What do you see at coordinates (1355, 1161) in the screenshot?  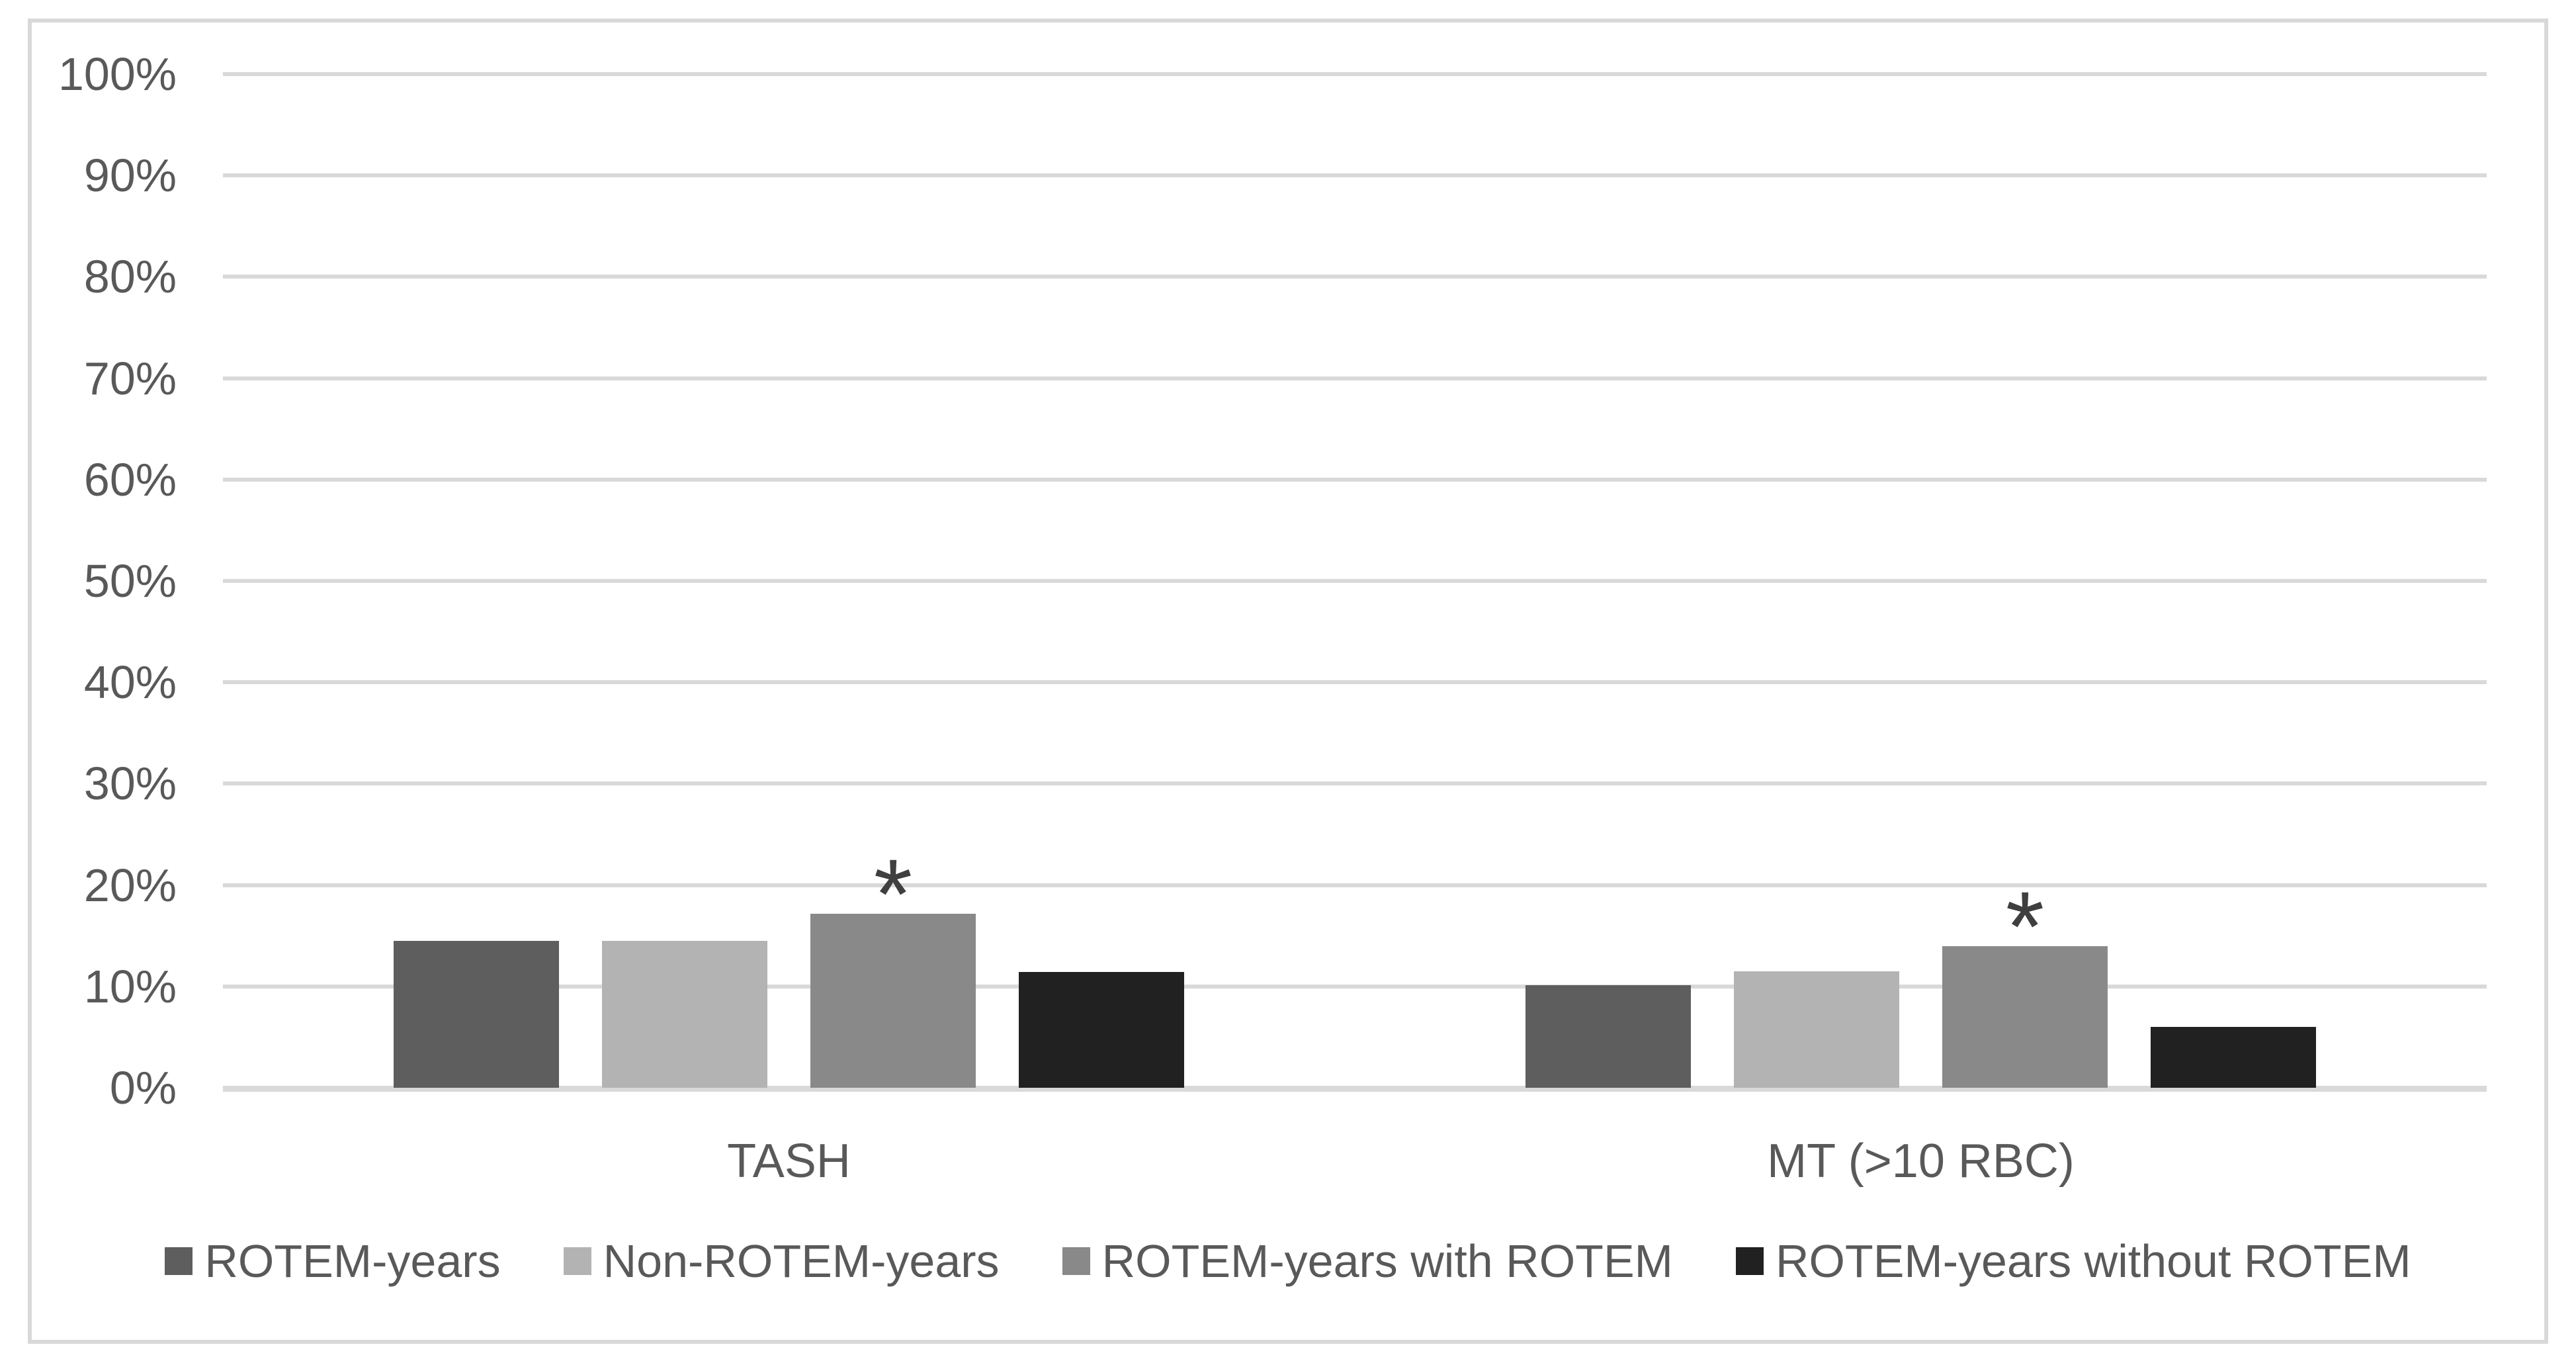 I see `category-axis-labels: TASH MT (>10 RBC)` at bounding box center [1355, 1161].